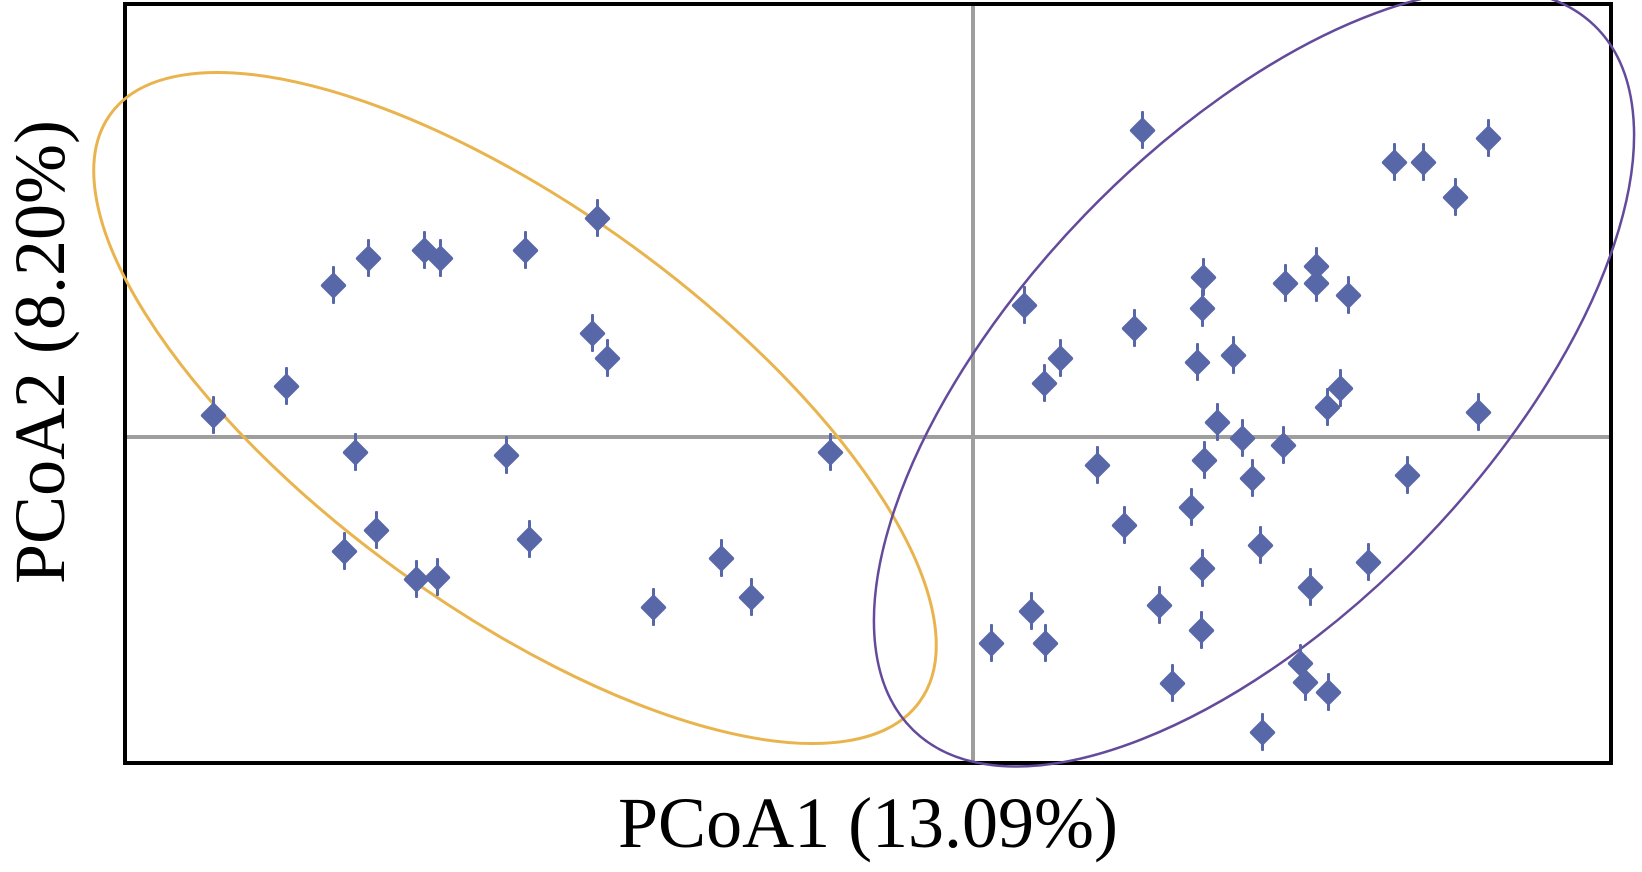 This screenshot has width=1642, height=872. What do you see at coordinates (40, 352) in the screenshot?
I see `y-axis-label: PCoA2 (8.20%)` at bounding box center [40, 352].